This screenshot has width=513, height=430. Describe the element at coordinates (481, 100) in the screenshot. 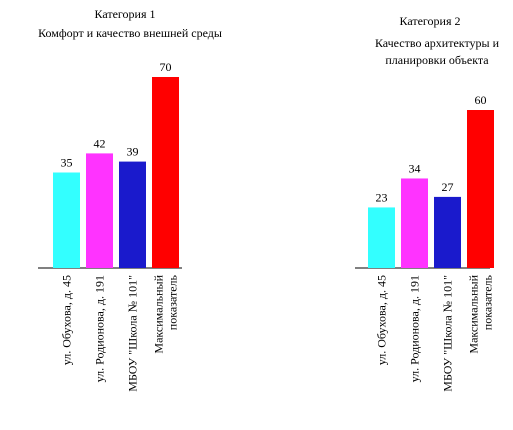

I see `data-label-4: 60` at that location.